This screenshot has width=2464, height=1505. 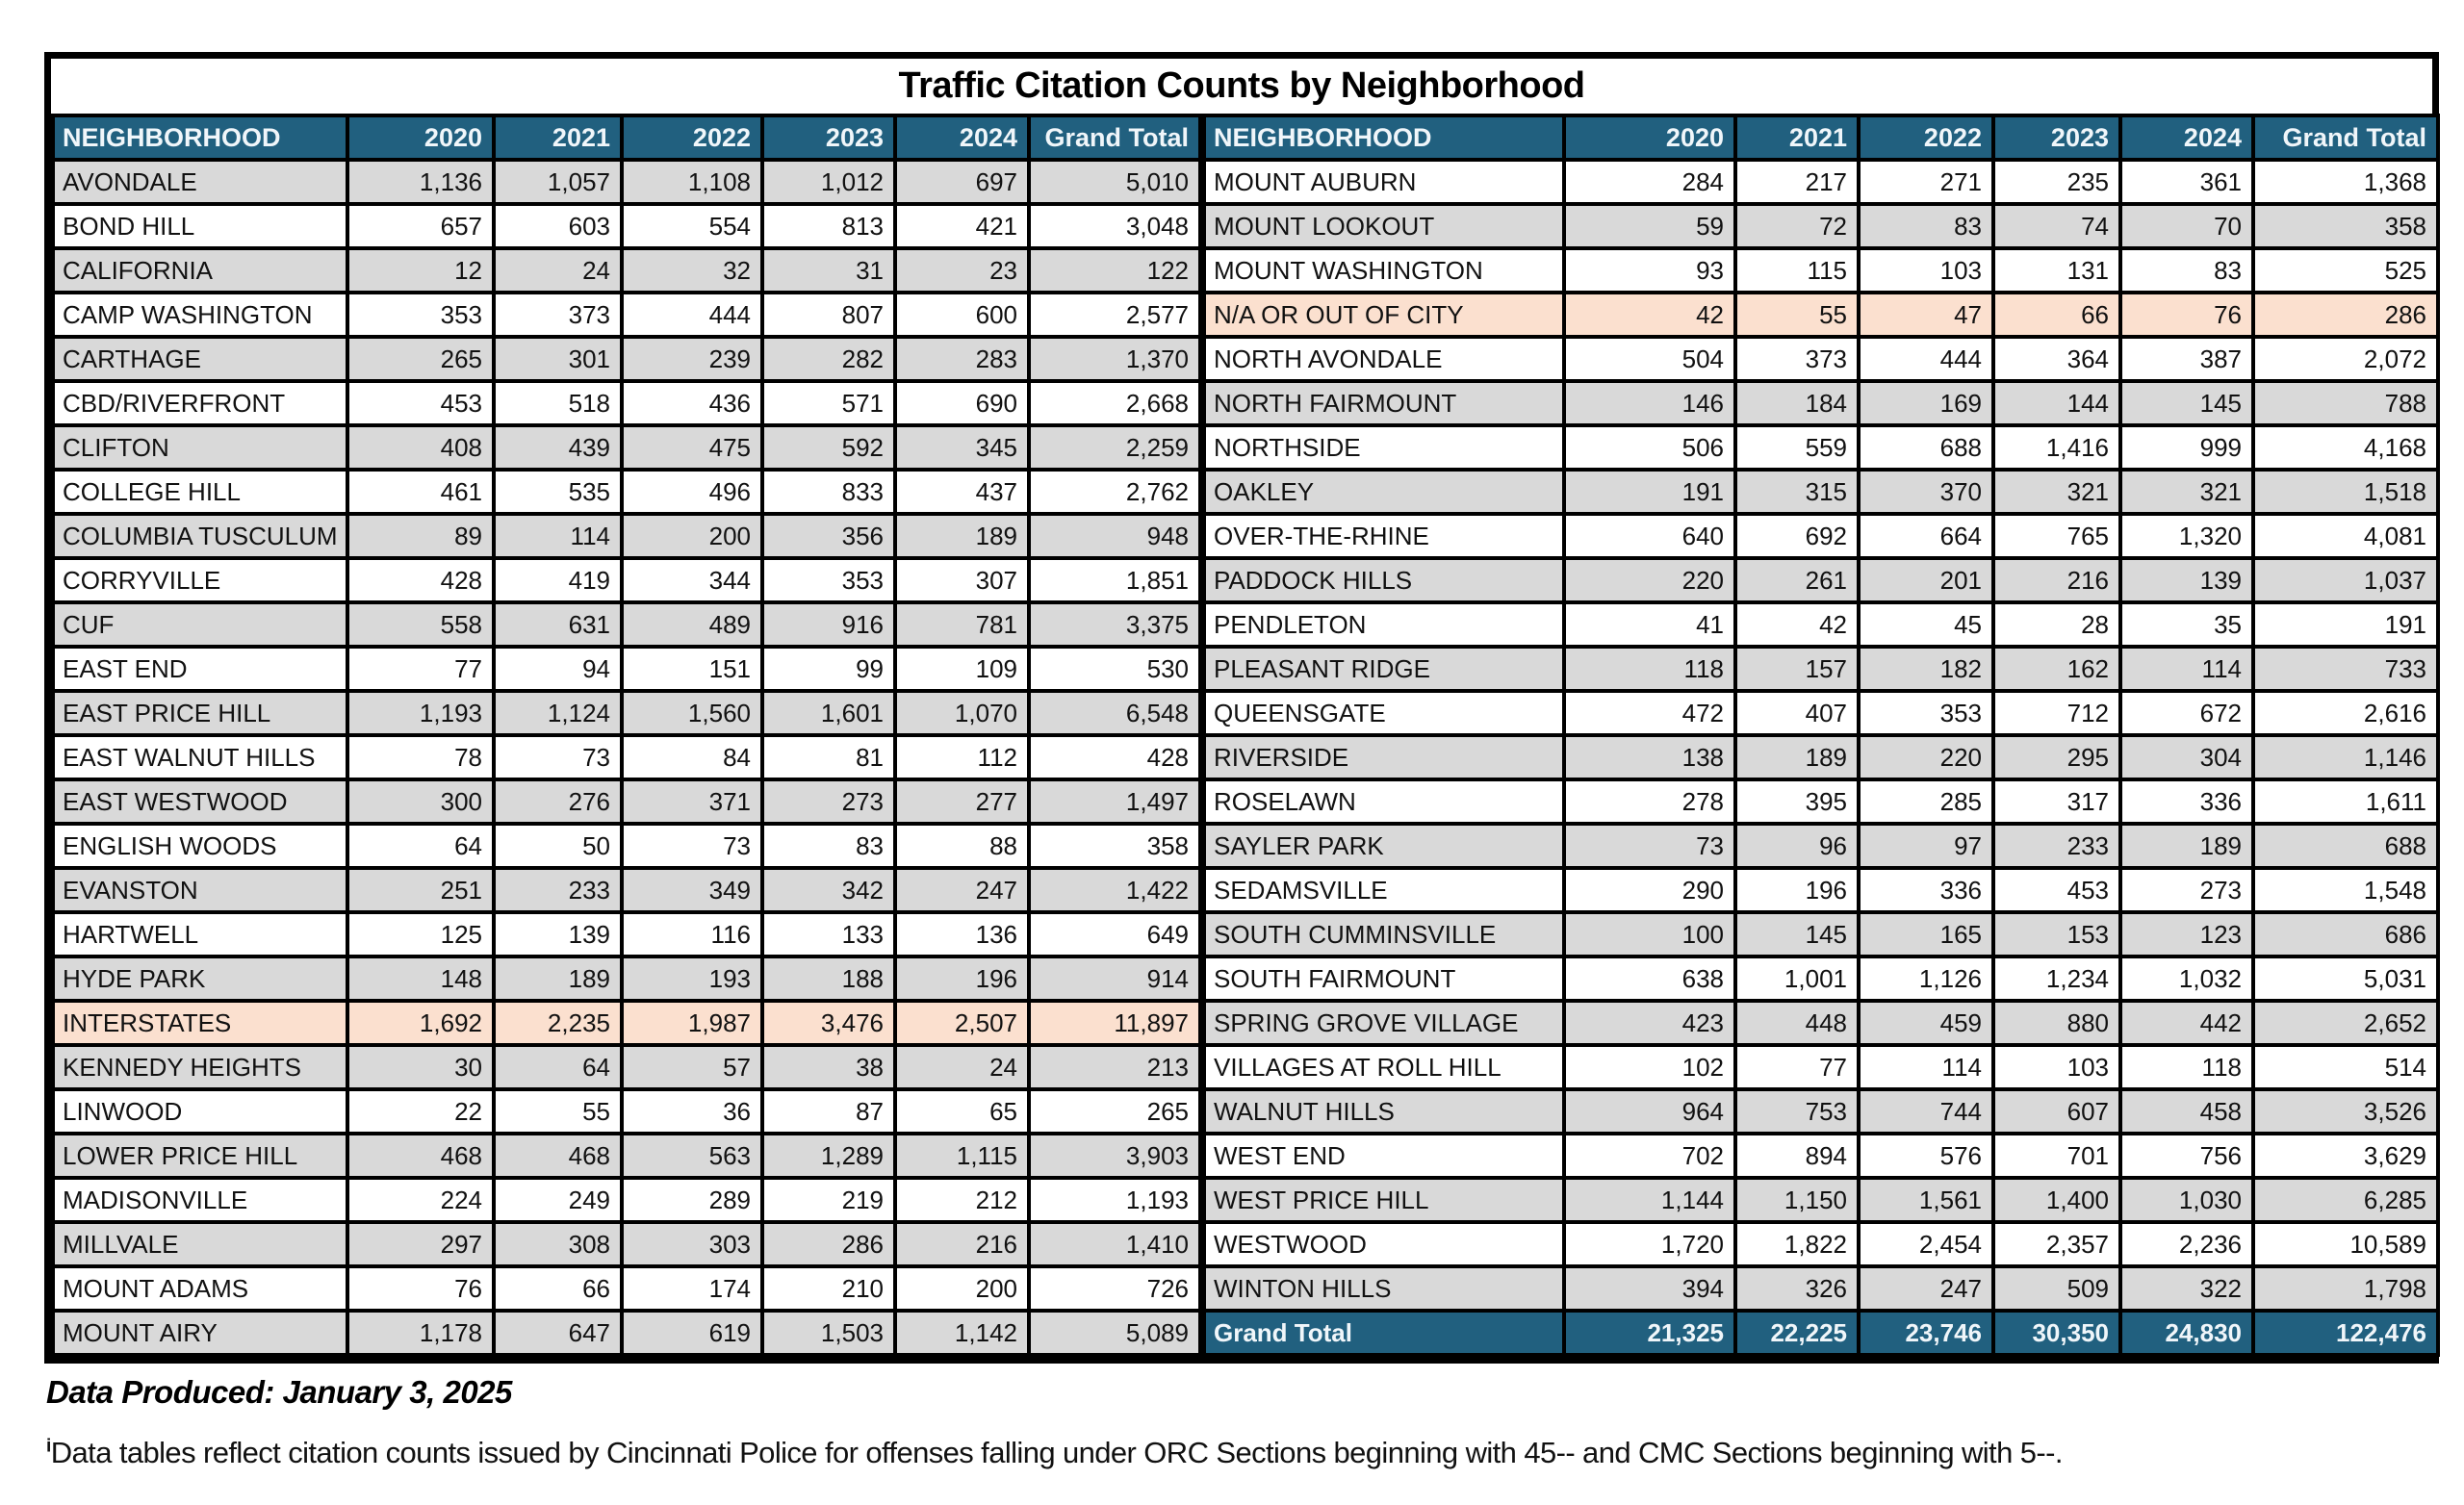 I want to click on value-cell: 3,629, so click(x=2345, y=1156).